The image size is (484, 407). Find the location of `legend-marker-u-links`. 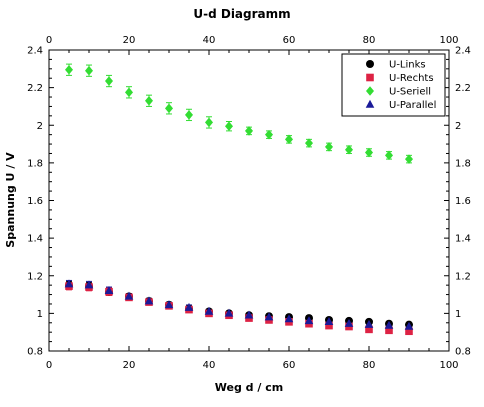

legend-marker-u-links is located at coordinates (370, 64).